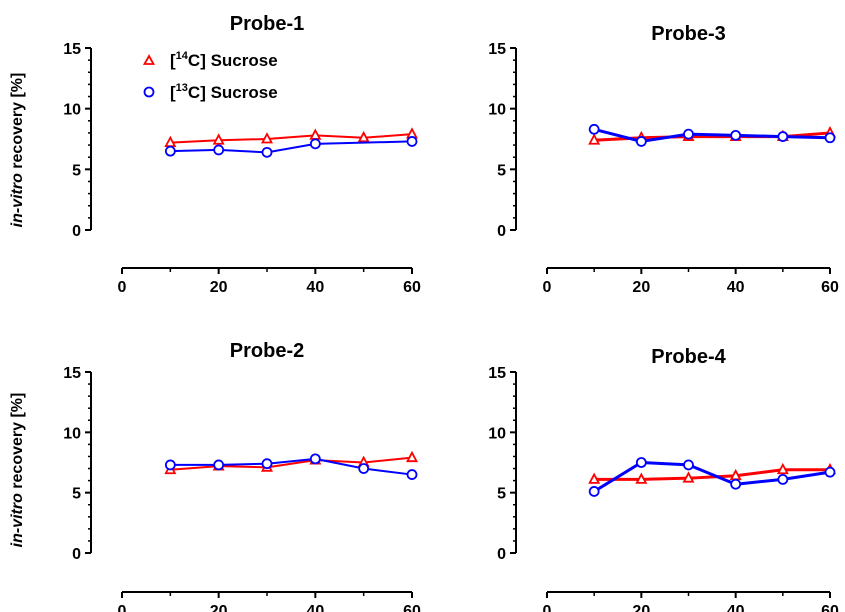  I want to click on legend-item-13c: [13C] Sucrose, so click(210, 92).